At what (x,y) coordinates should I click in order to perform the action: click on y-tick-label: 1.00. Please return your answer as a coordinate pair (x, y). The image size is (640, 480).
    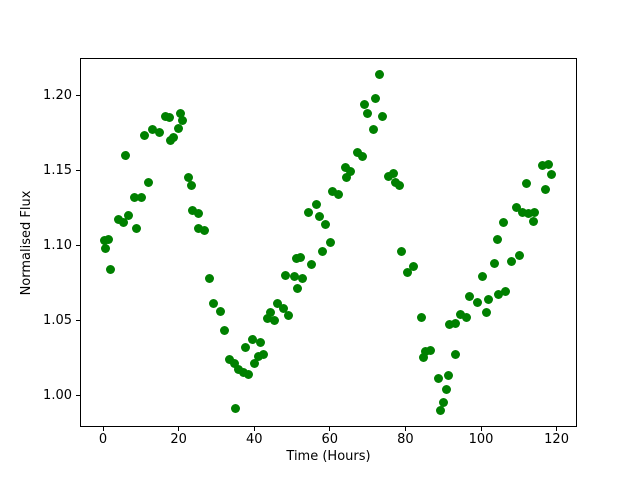
    Looking at the image, I should click on (57, 395).